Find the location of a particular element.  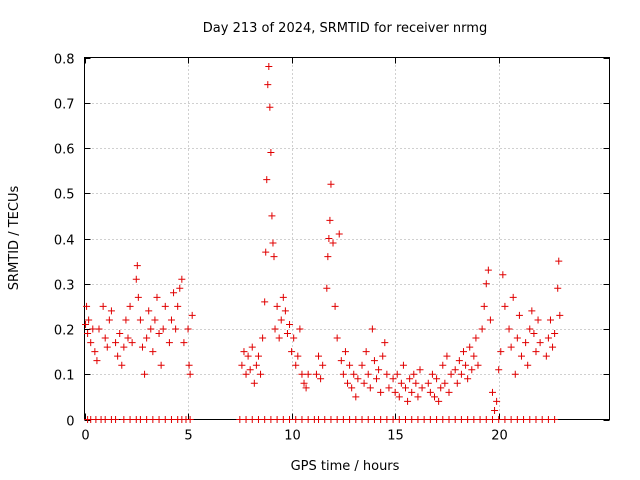

y-tick-label: 0.5 is located at coordinates (64, 195).